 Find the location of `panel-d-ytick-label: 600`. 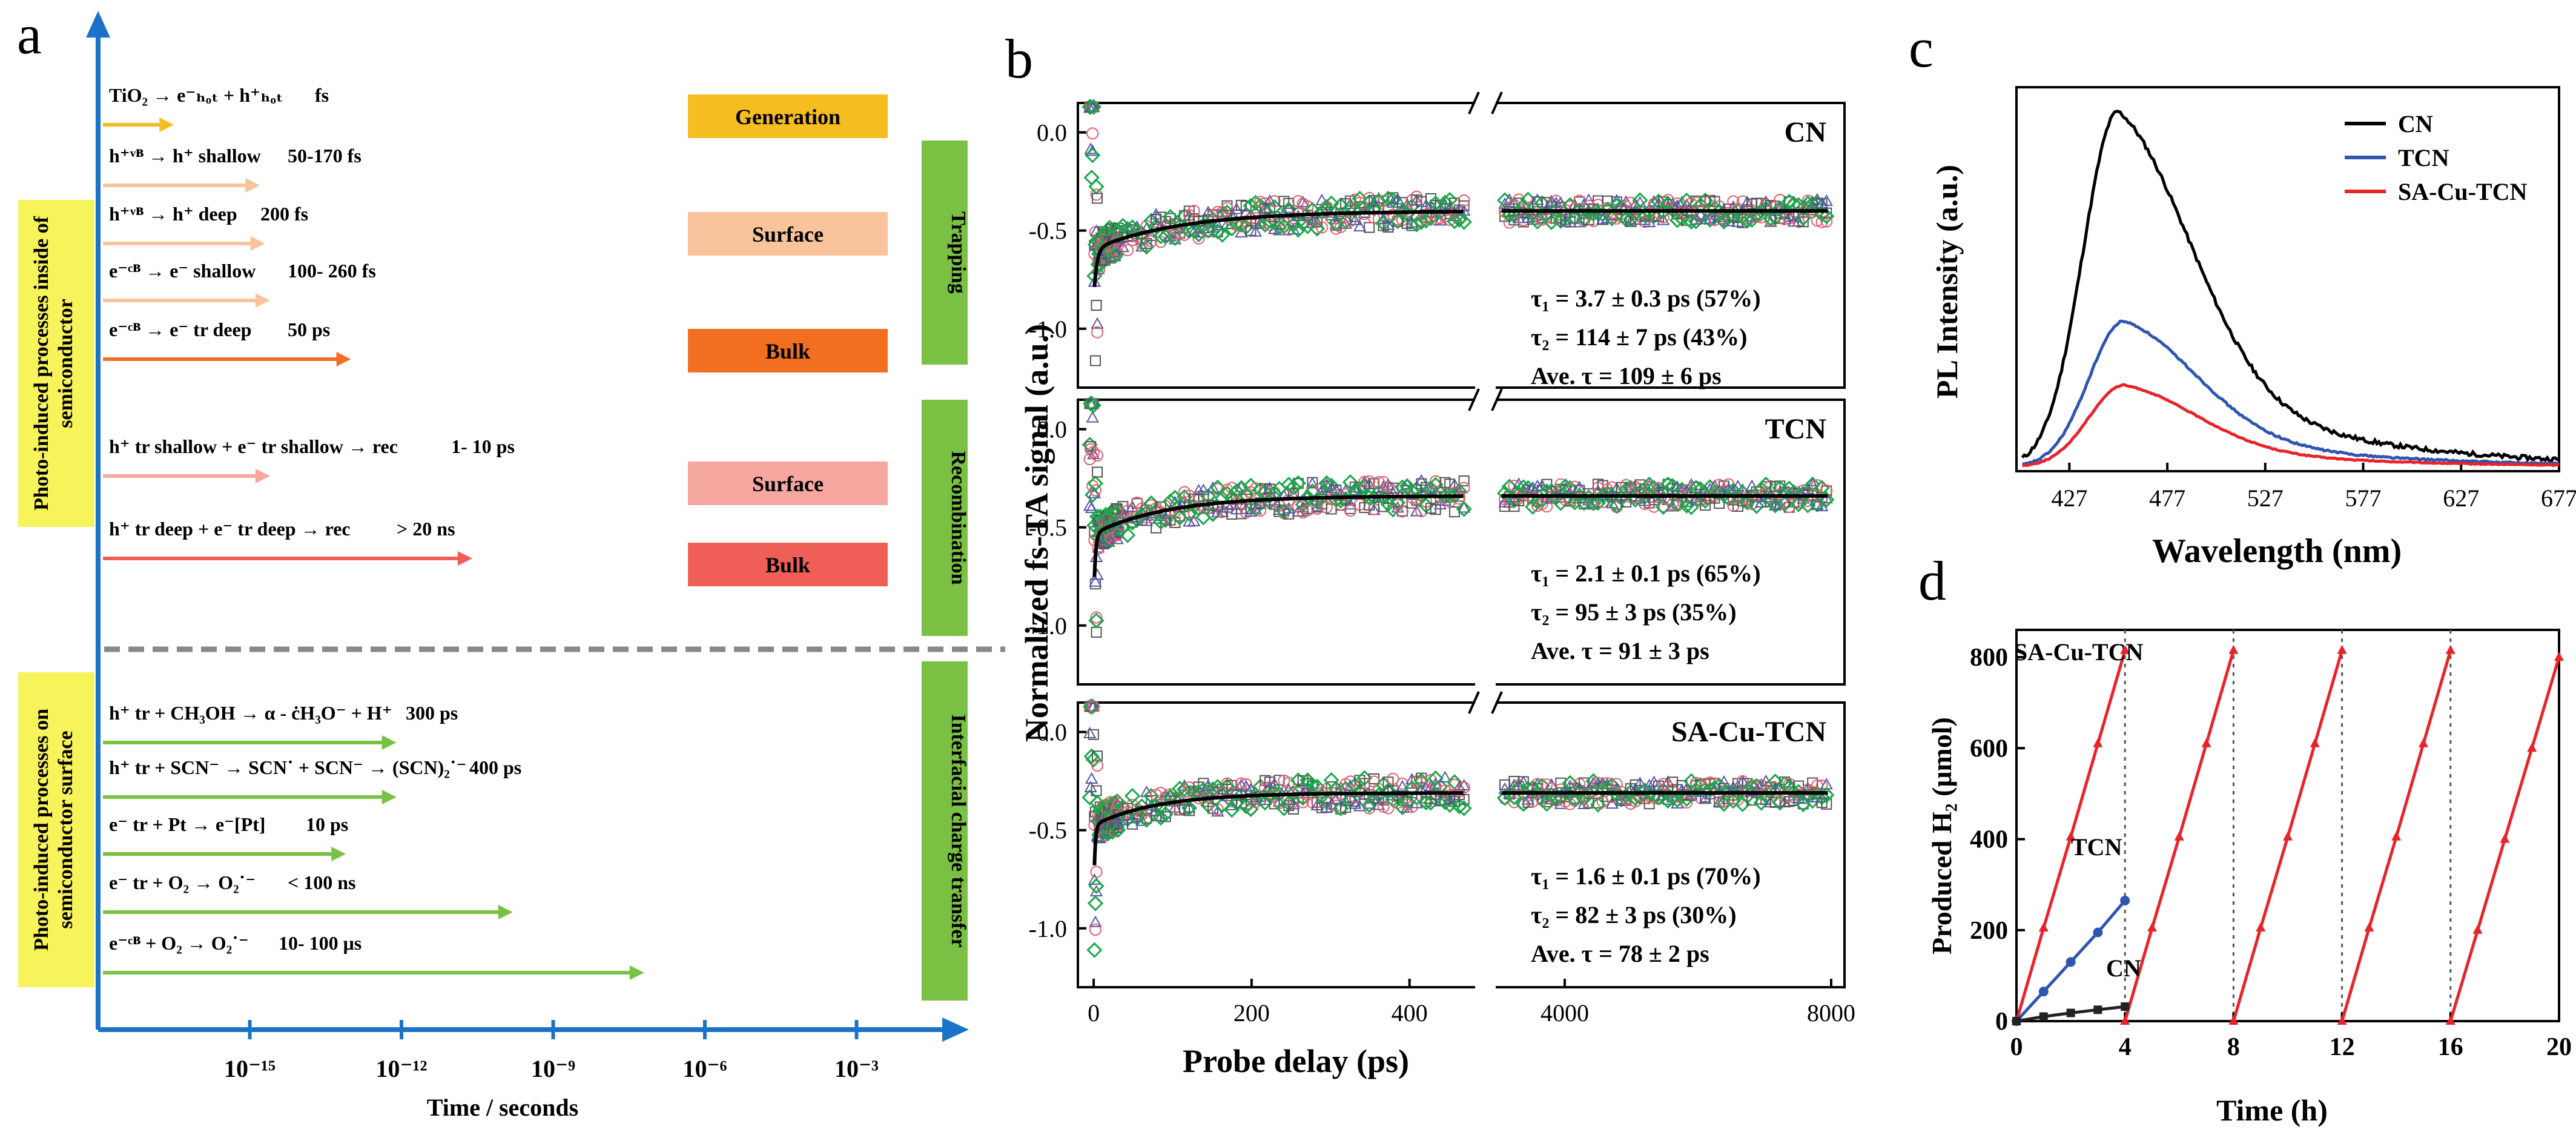

panel-d-ytick-label: 600 is located at coordinates (1989, 749).